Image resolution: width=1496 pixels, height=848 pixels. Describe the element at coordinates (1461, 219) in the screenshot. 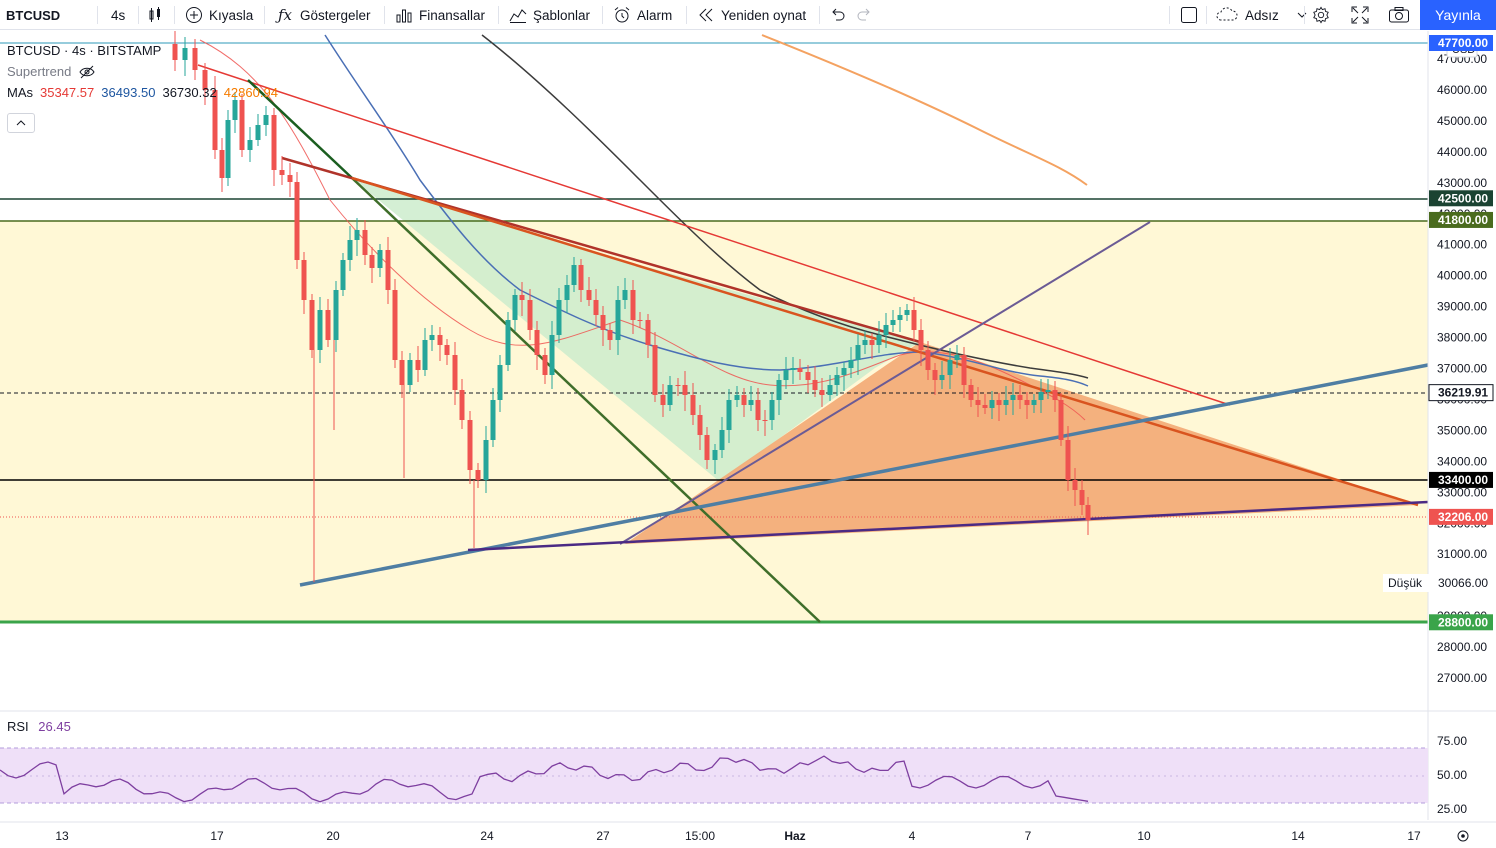

I see `price-label: 41800.00` at that location.